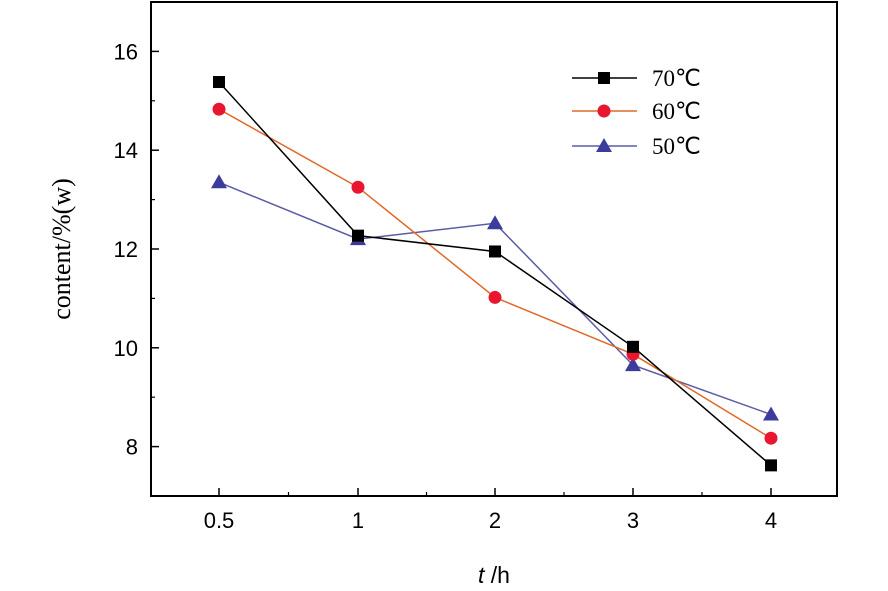 The width and height of the screenshot is (888, 591). What do you see at coordinates (482, 575) in the screenshot?
I see `x-axis-title-variable: t` at bounding box center [482, 575].